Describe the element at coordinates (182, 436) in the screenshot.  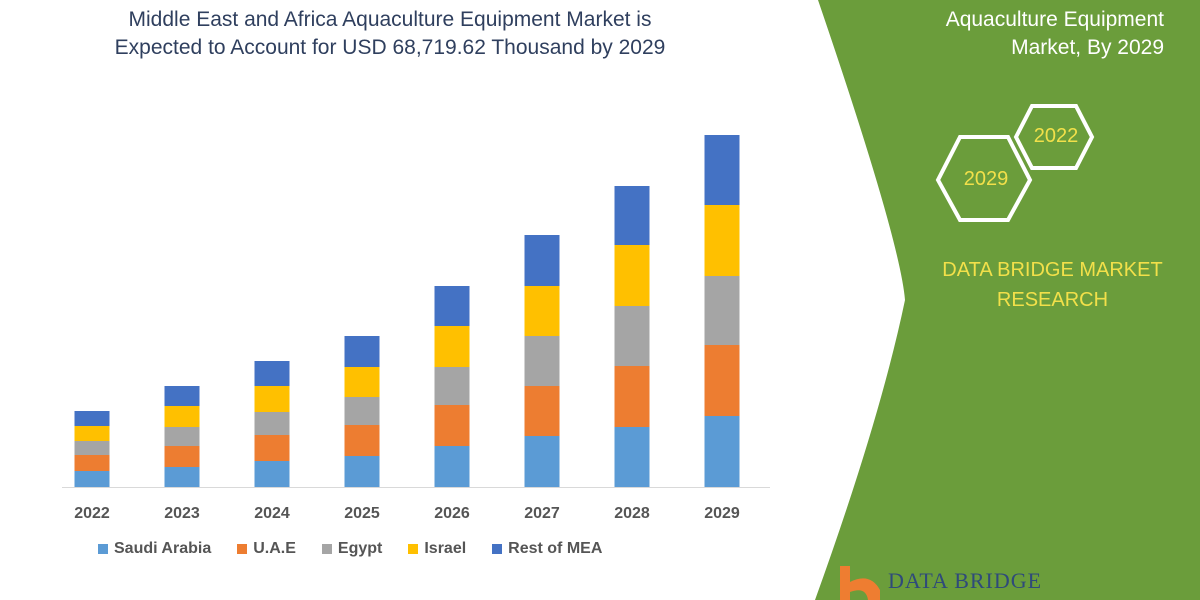
I see `bar-segment-egypt-2023` at that location.